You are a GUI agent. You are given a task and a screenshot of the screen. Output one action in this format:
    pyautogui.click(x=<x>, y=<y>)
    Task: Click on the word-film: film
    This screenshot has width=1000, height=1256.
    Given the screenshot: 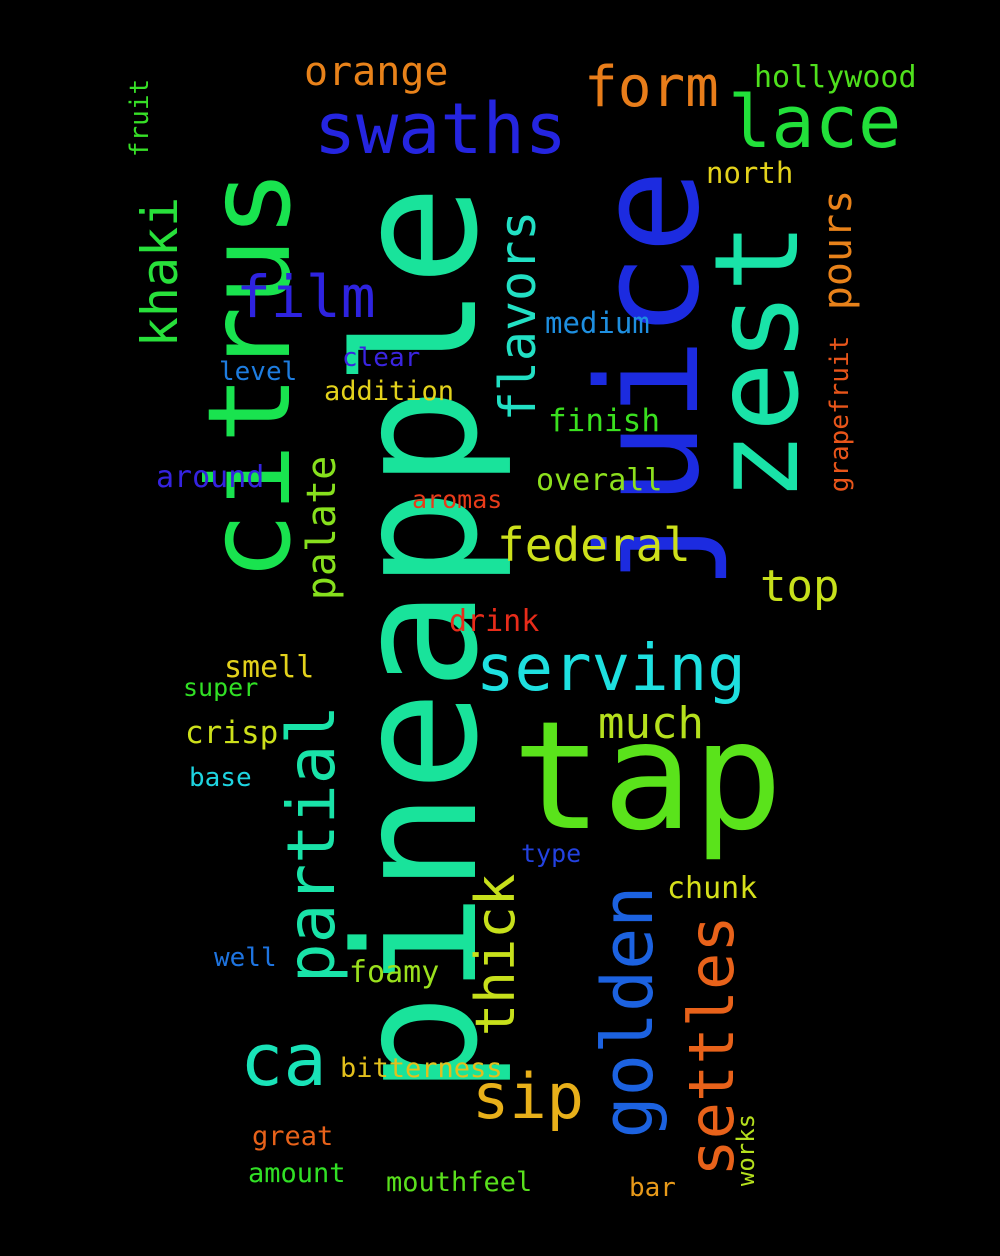 What is the action you would take?
    pyautogui.click(x=306, y=297)
    